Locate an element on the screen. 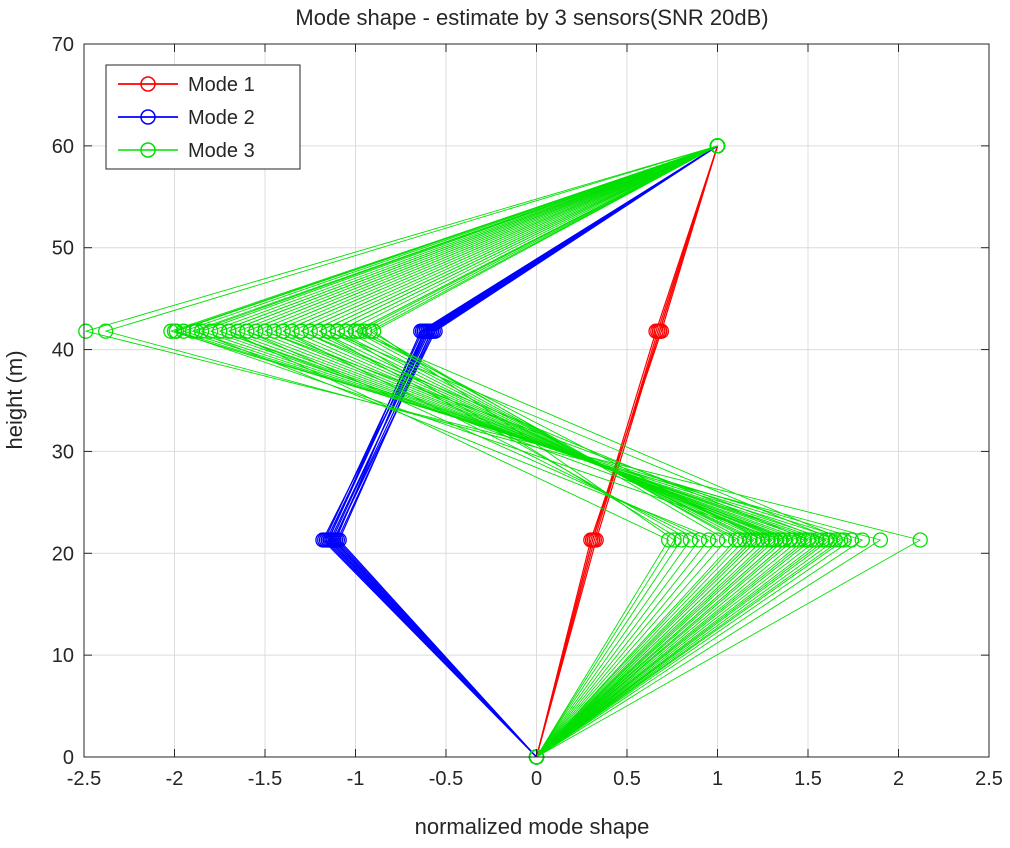 This screenshot has width=1010, height=848. x-tick-label: -0.5 is located at coordinates (446, 779).